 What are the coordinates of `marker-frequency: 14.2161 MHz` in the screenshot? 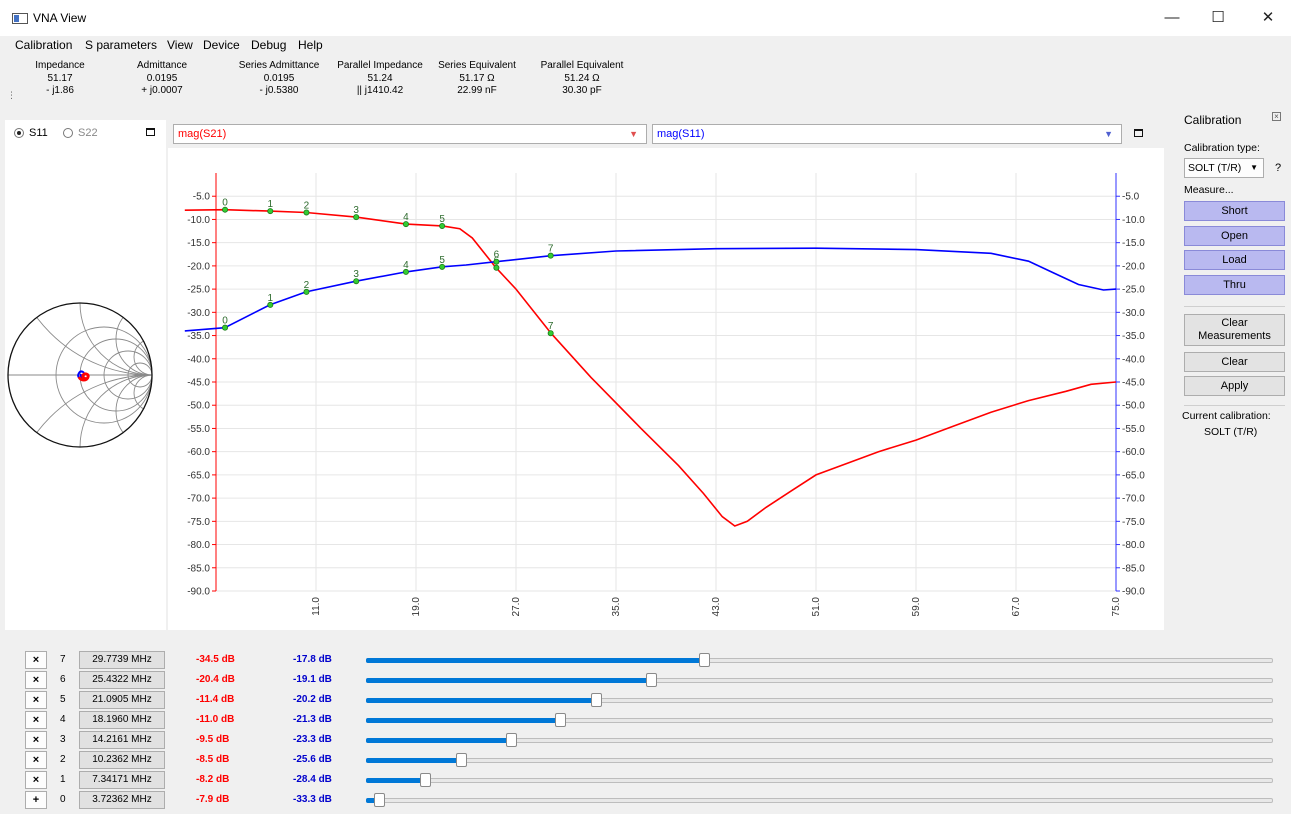 It's located at (122, 740).